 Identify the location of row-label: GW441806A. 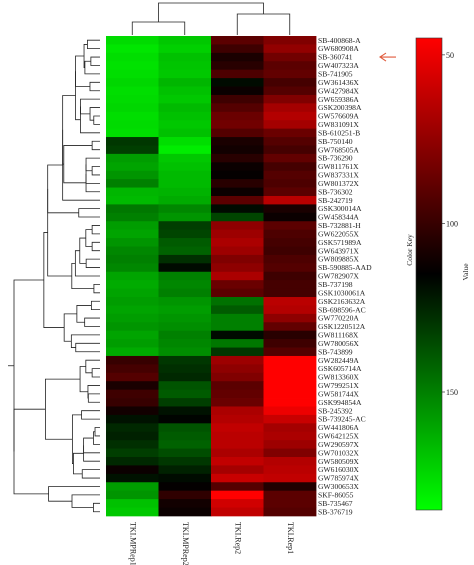
(338, 427).